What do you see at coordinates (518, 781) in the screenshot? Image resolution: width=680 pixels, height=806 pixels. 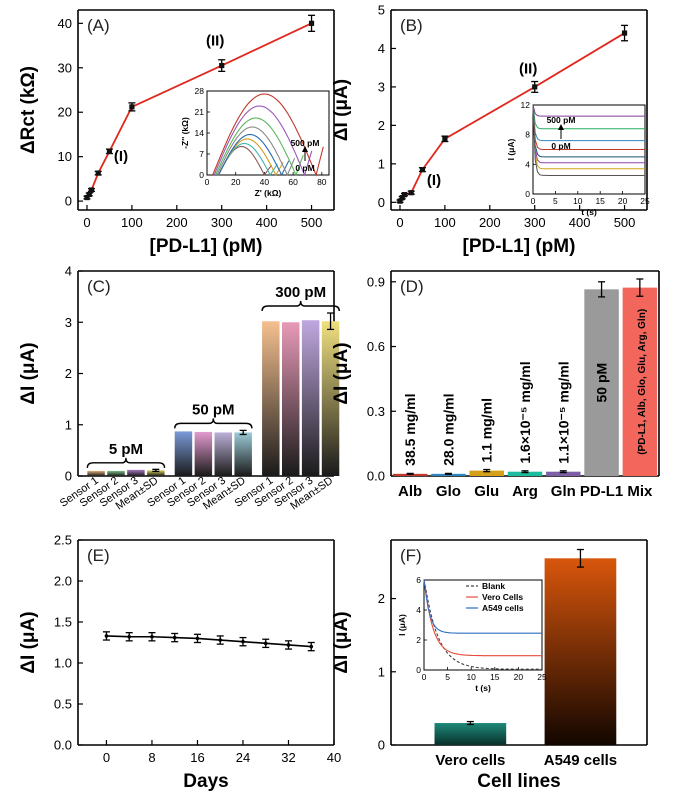 I see `panel-f-x-axis-label: Cell lines` at bounding box center [518, 781].